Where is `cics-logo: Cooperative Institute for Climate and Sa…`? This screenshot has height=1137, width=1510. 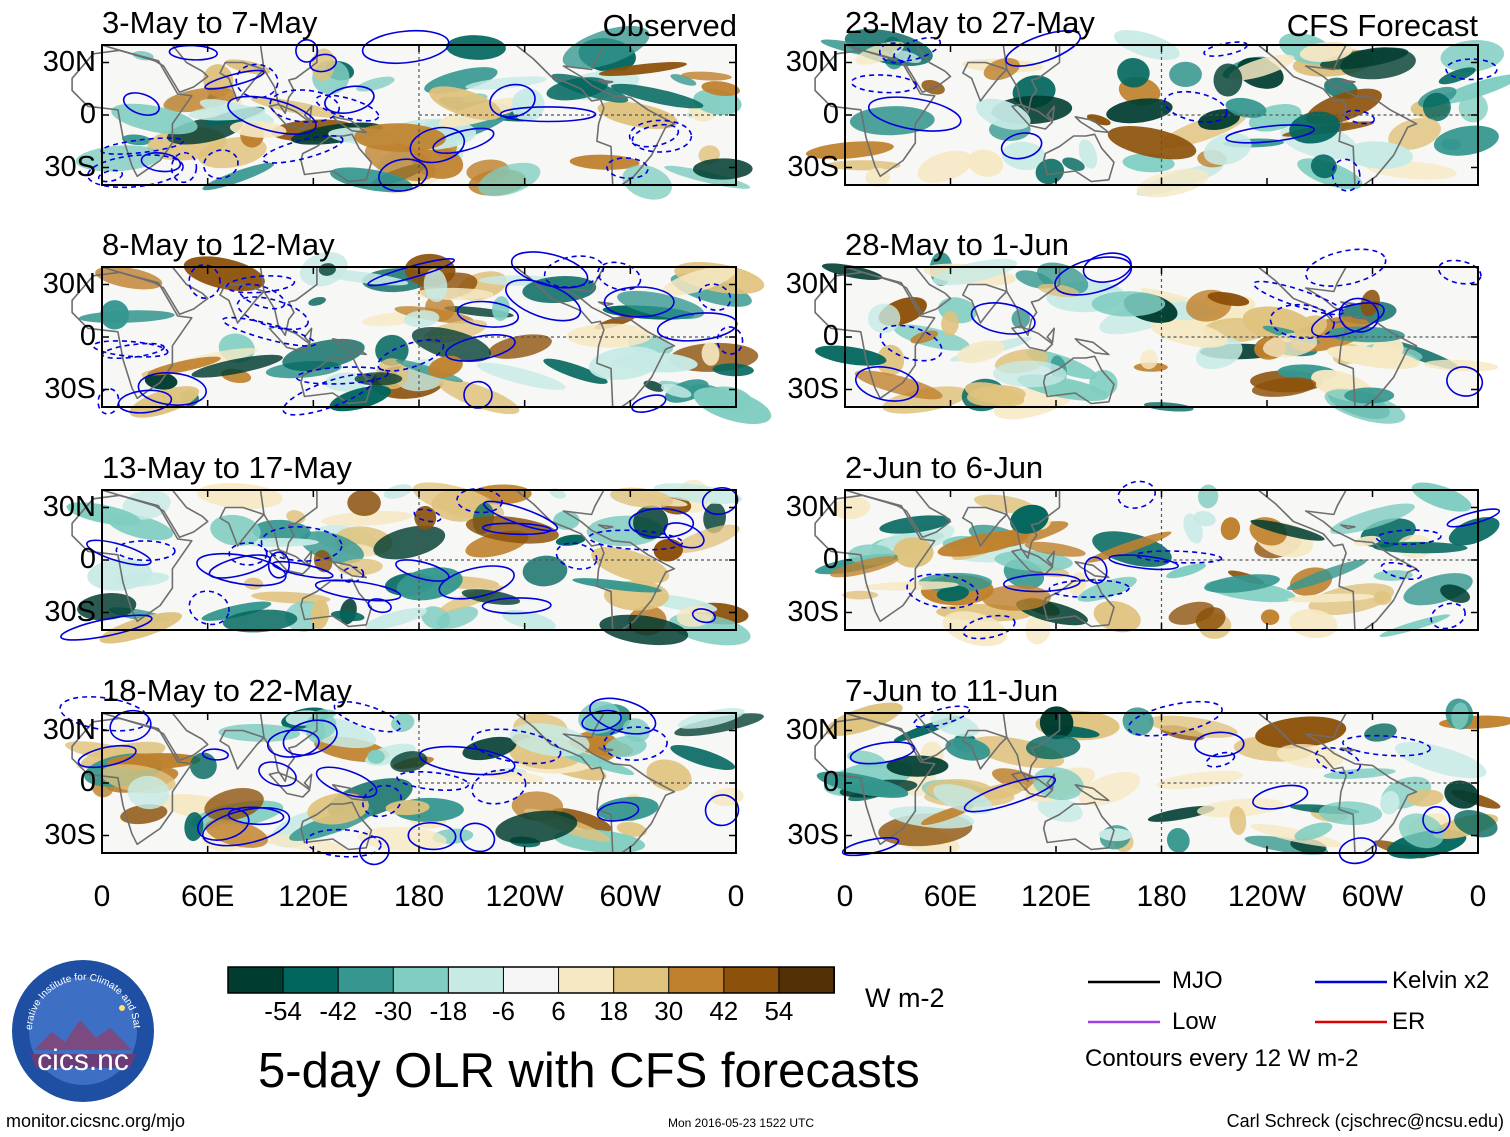
cics-logo: Cooperative Institute for Climate and Sa… is located at coordinates (80, 1026).